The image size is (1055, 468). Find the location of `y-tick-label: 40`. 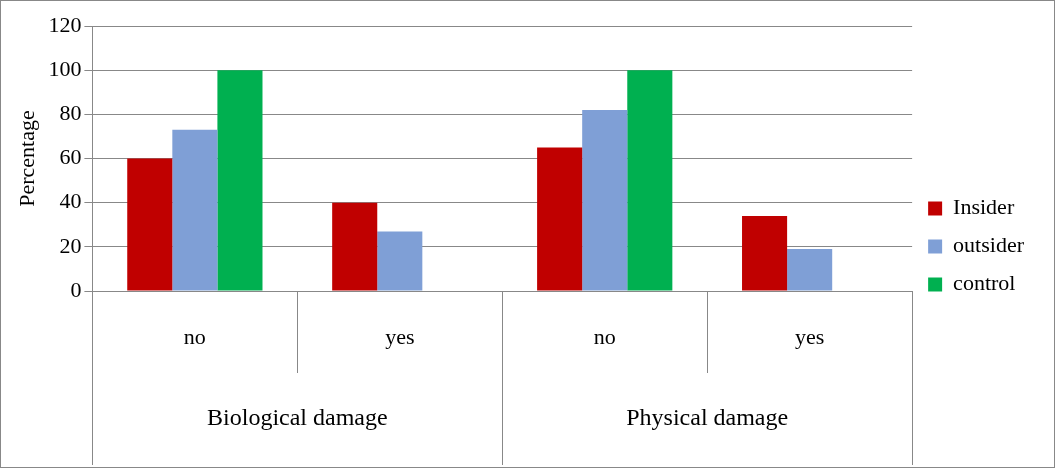

y-tick-label: 40 is located at coordinates (70, 201).